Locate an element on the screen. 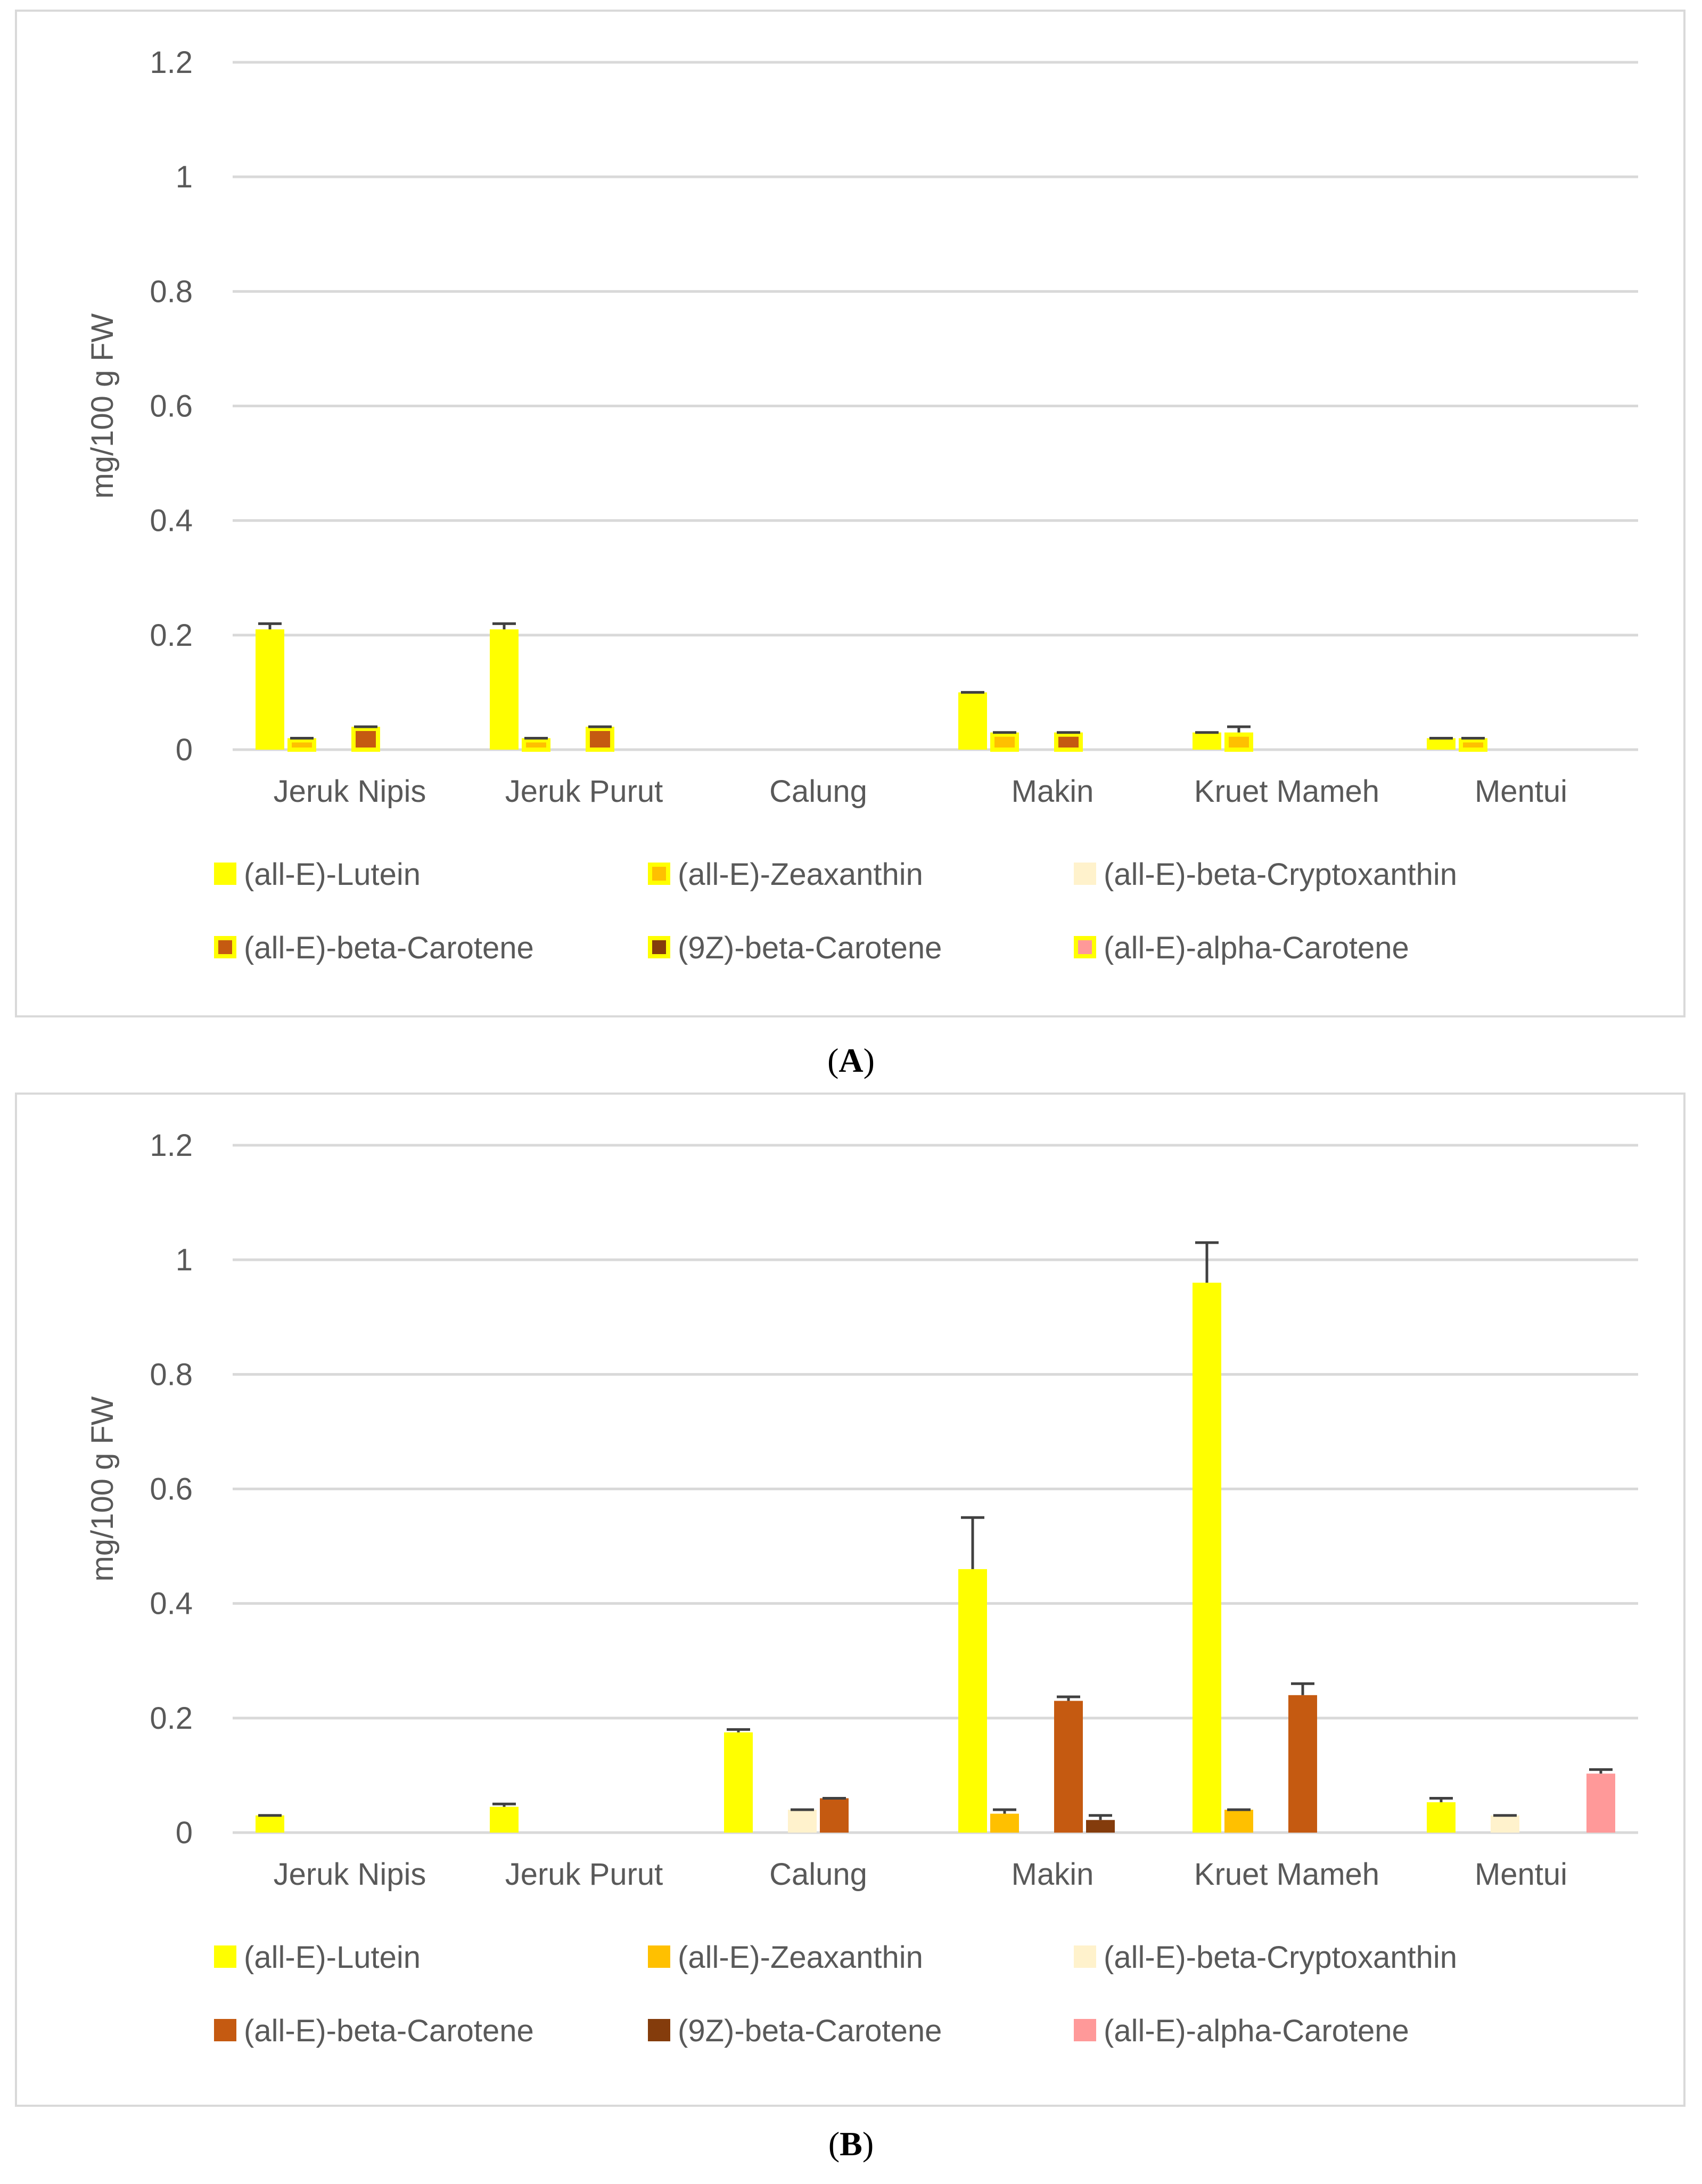  chart-b-legend-label: (all-E)-alpha-Carotene is located at coordinates (1256, 2031).